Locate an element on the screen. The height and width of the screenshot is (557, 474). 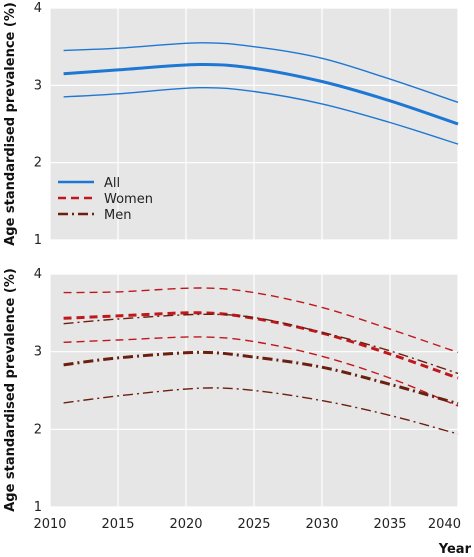
legend-label-all: All is located at coordinates (112, 183).